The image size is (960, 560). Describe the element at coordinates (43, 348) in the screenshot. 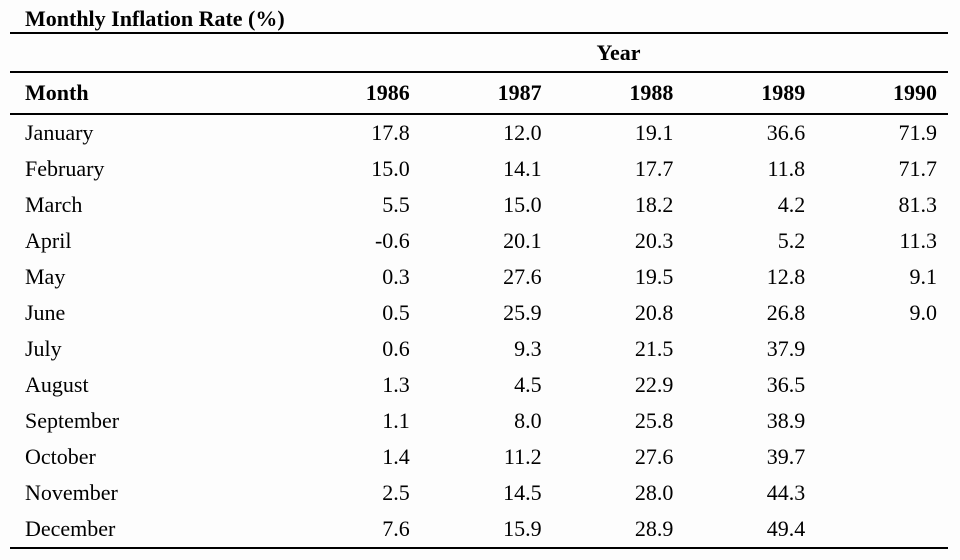

I see `month-cell: July` at that location.